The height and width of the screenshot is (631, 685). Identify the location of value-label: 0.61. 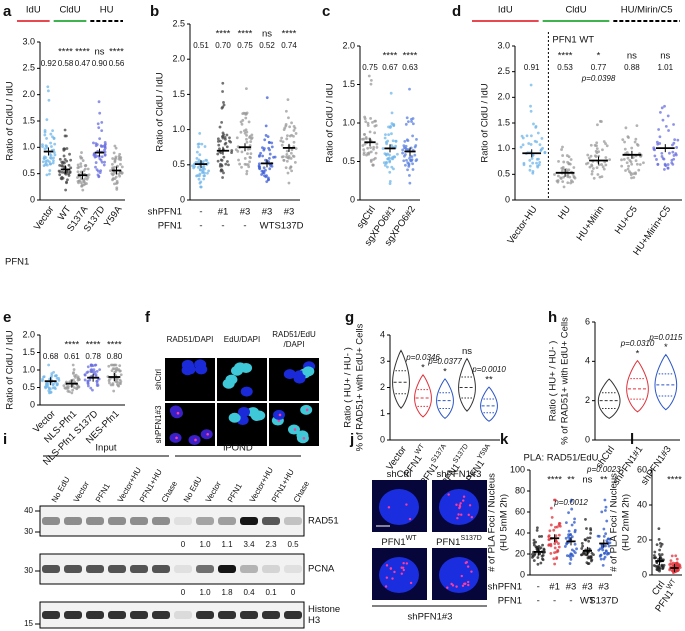
(72, 356).